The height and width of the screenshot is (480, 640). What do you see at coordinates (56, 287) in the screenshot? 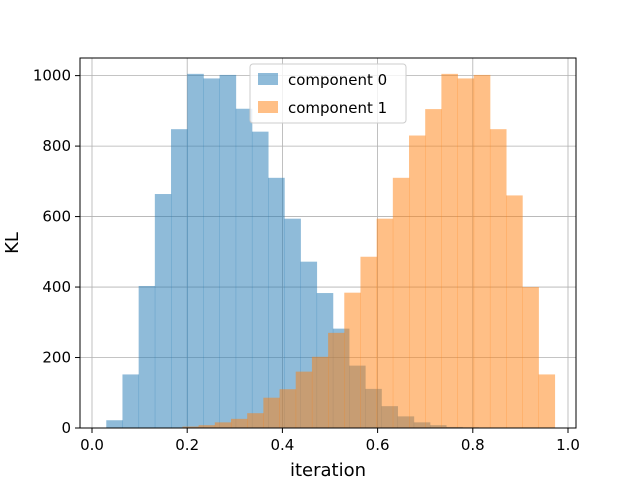
I see `y-tick-label: 400` at bounding box center [56, 287].